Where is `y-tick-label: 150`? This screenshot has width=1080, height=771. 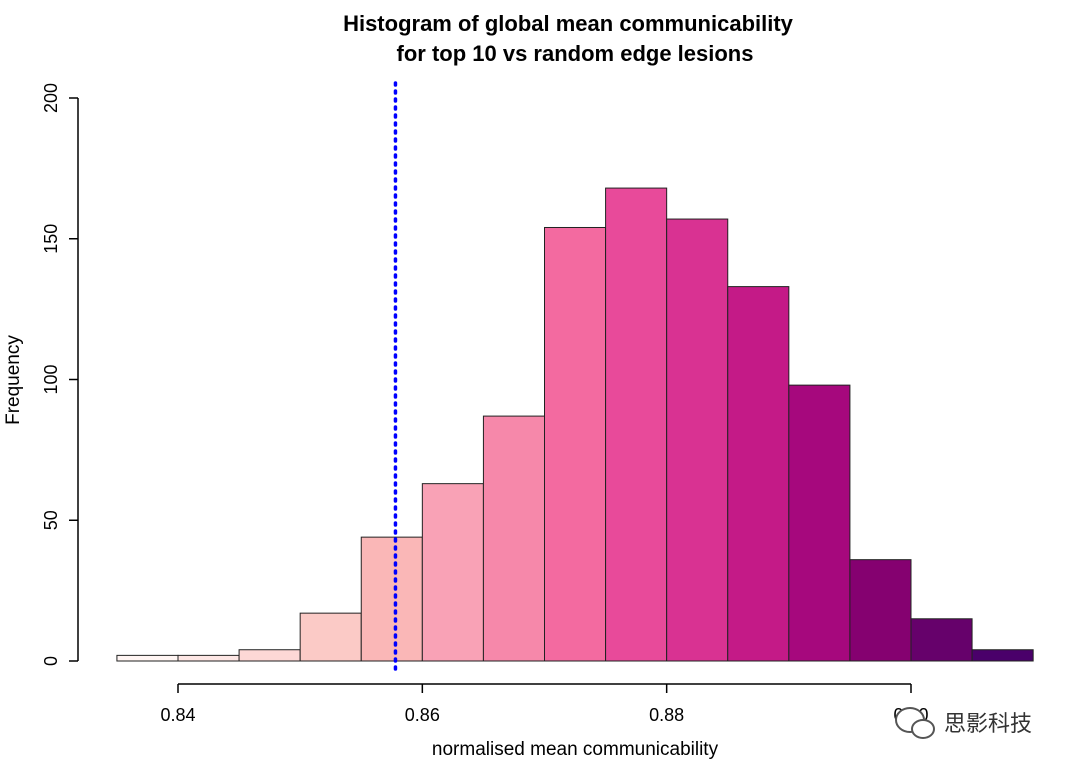
y-tick-label: 150 is located at coordinates (51, 239).